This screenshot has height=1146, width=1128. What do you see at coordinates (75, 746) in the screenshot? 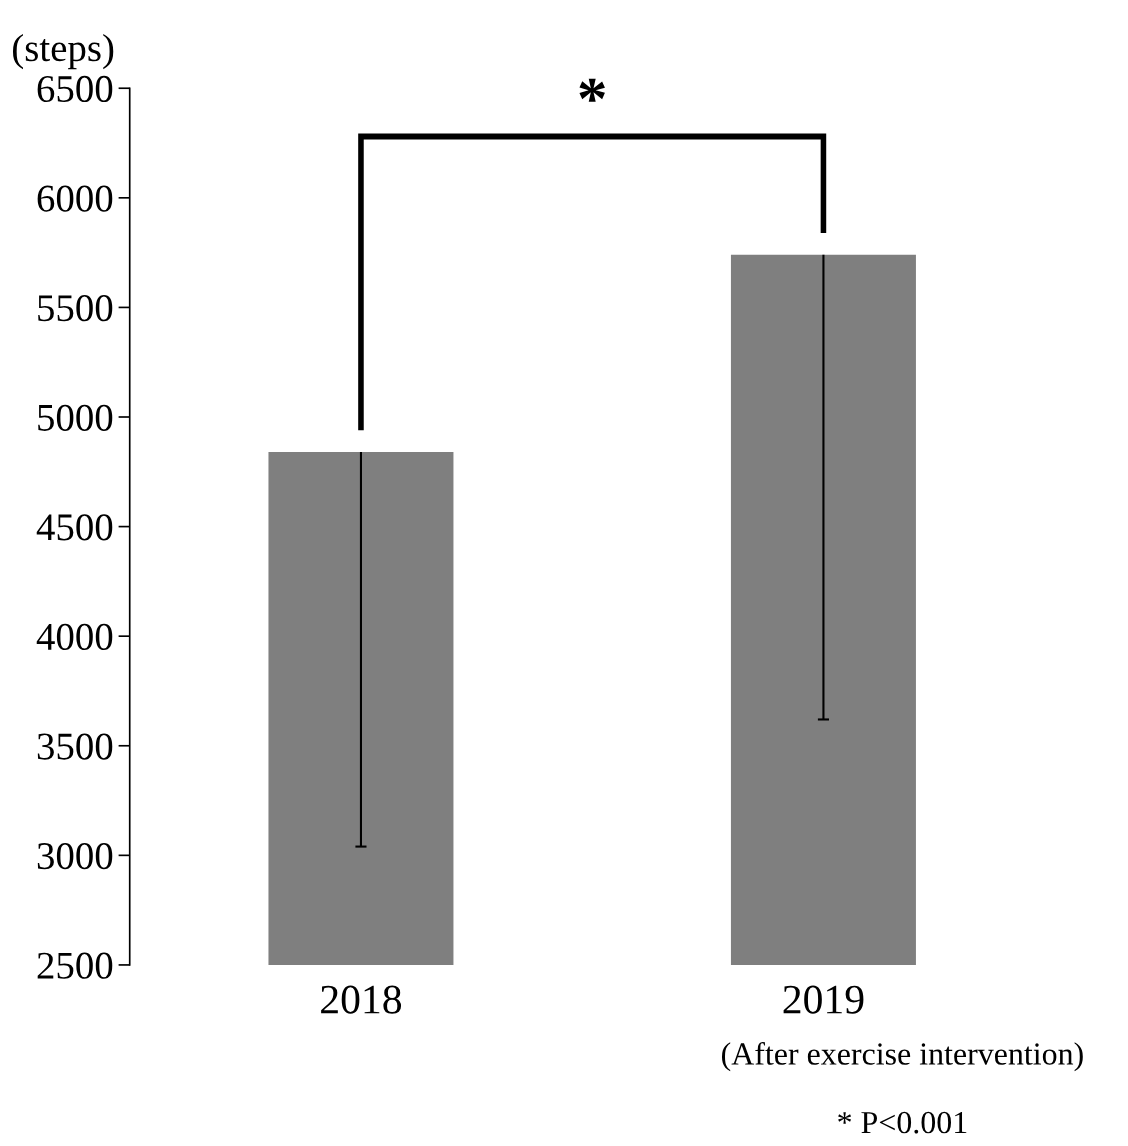
I see `y-tick-label: 3500` at bounding box center [75, 746].